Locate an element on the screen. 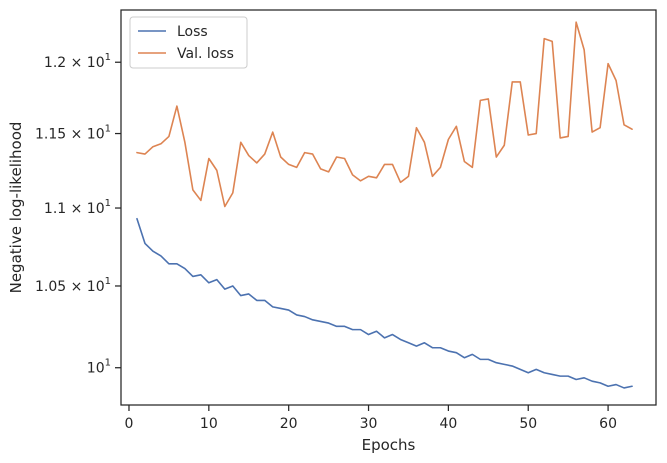  y-tick-label: 1.05 × 10¹ is located at coordinates (73, 285).